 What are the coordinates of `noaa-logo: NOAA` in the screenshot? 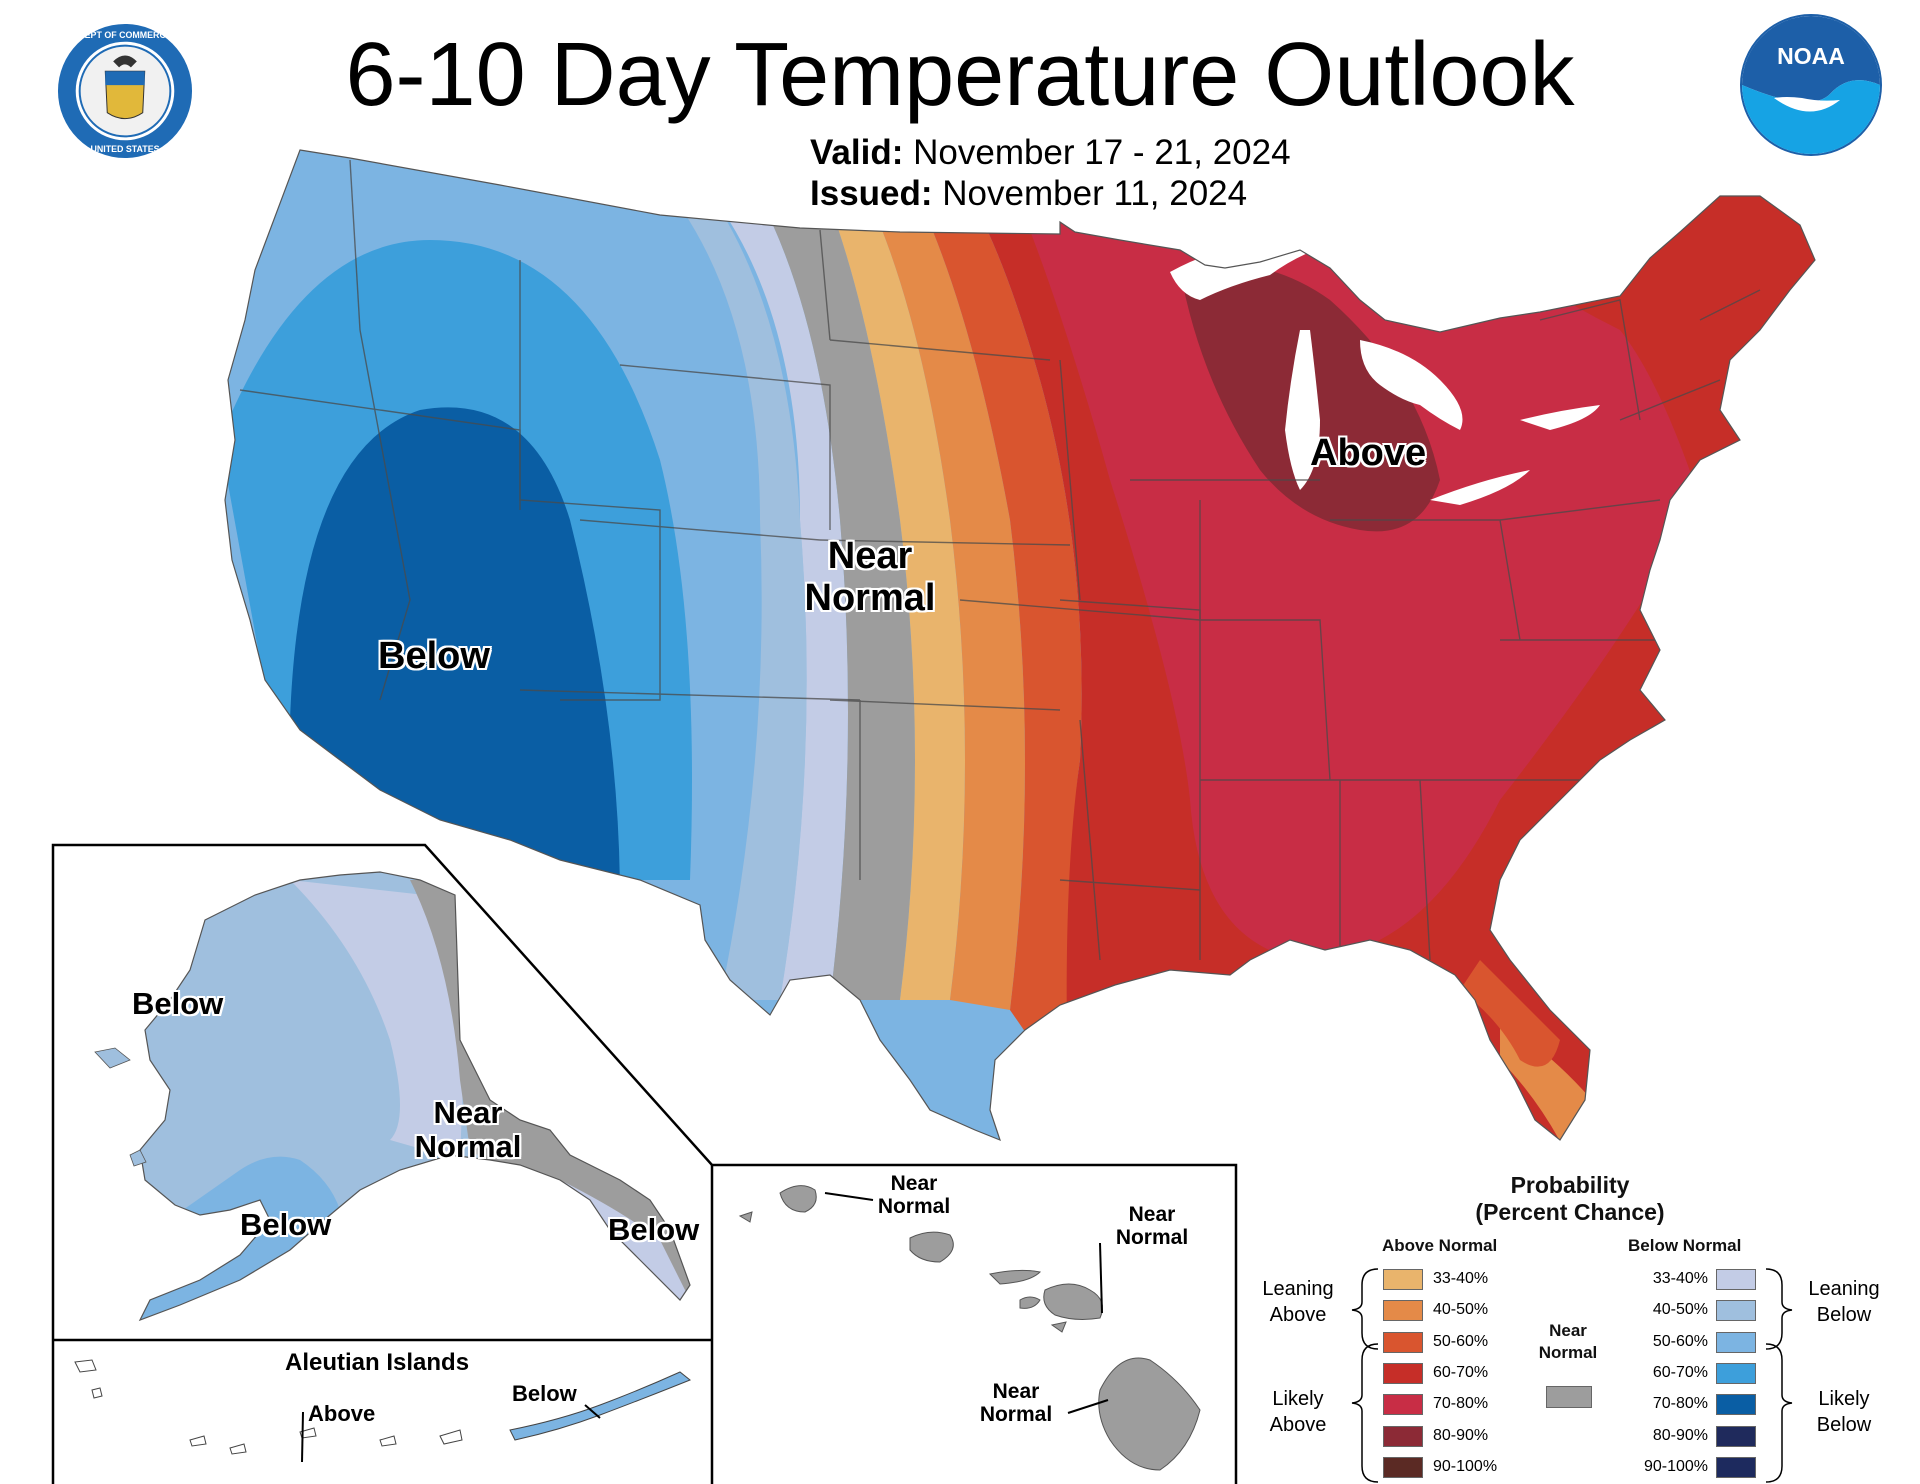 It's located at (1811, 85).